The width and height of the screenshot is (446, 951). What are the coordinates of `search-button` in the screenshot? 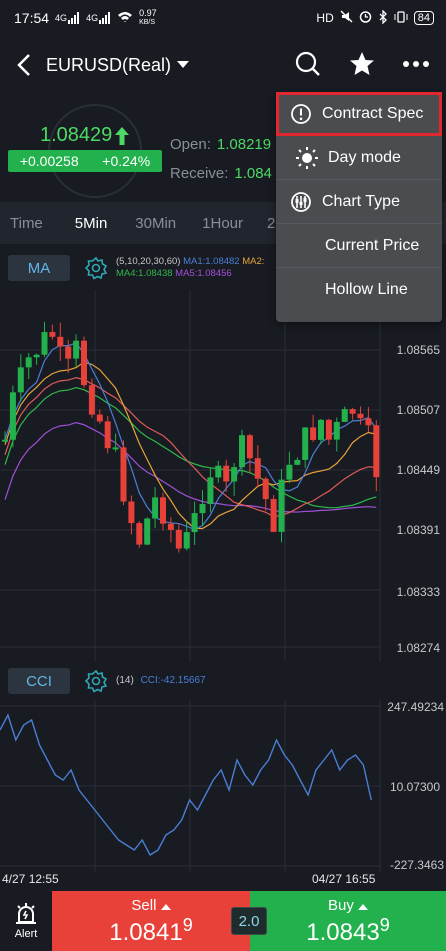 It's located at (308, 64).